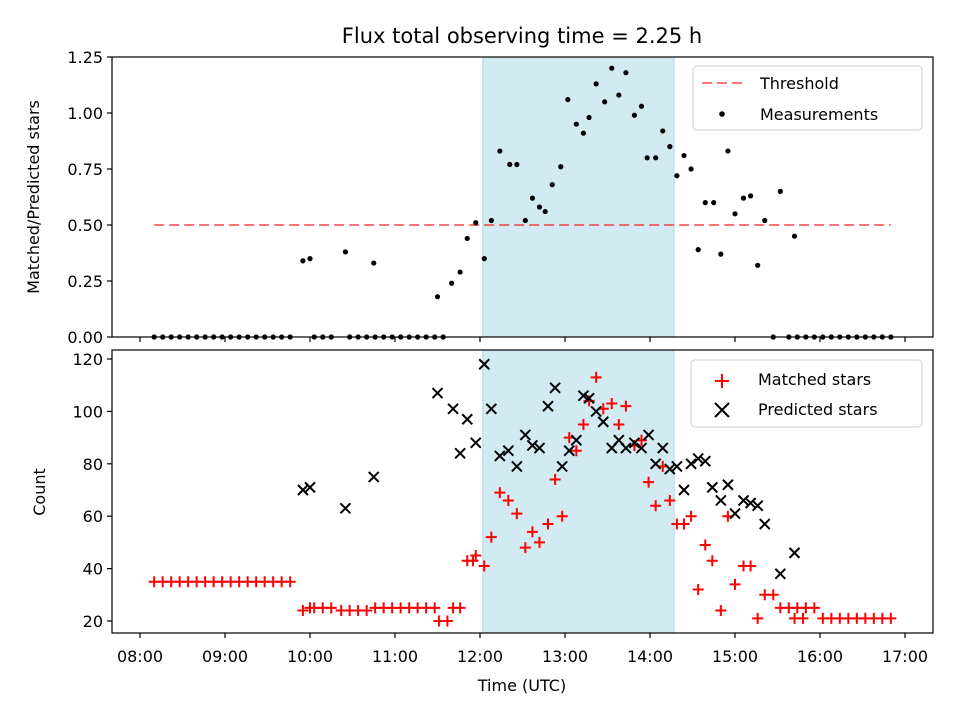  Describe the element at coordinates (905, 656) in the screenshot. I see `bottom-x-tick-label: 17:00` at that location.